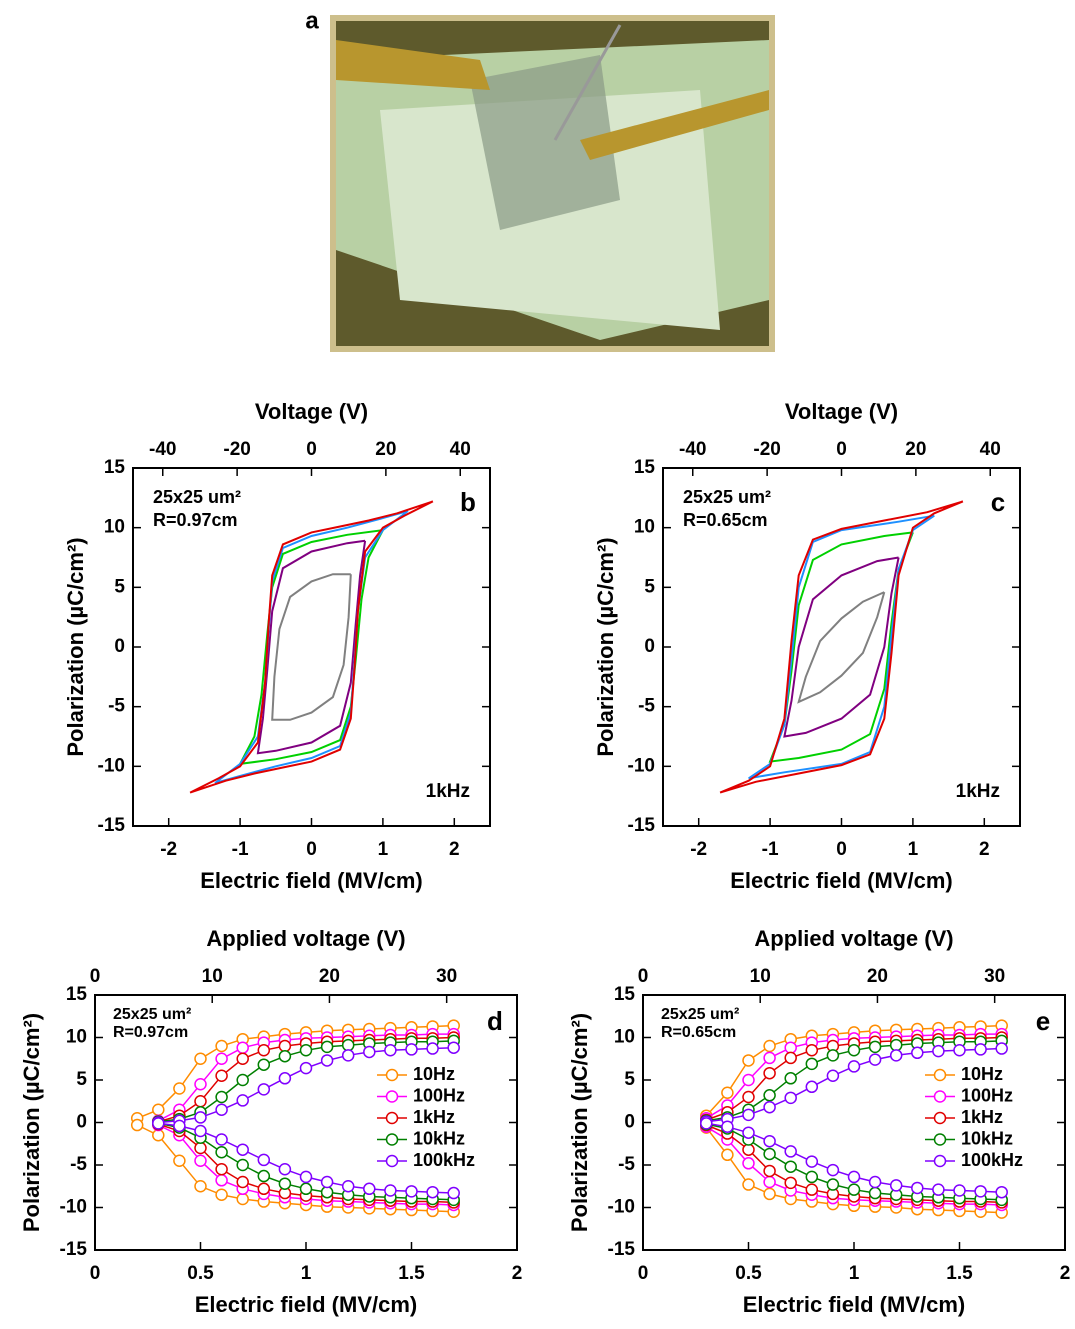  I want to click on y-tick-label: -10, so click(111, 765).